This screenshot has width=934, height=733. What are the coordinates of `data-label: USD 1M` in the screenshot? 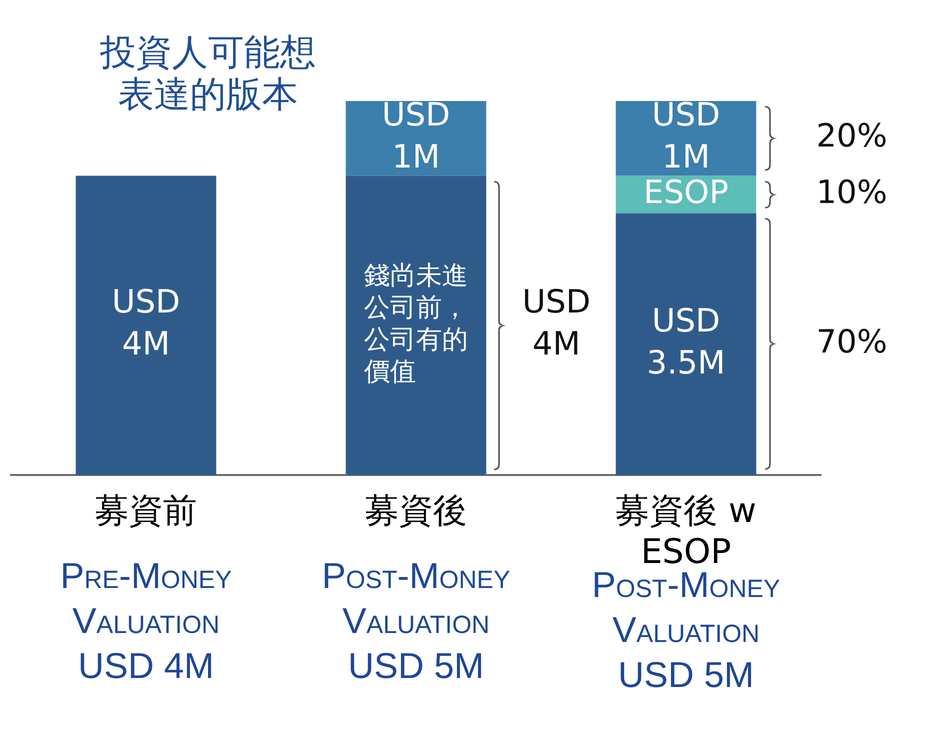 It's located at (416, 136).